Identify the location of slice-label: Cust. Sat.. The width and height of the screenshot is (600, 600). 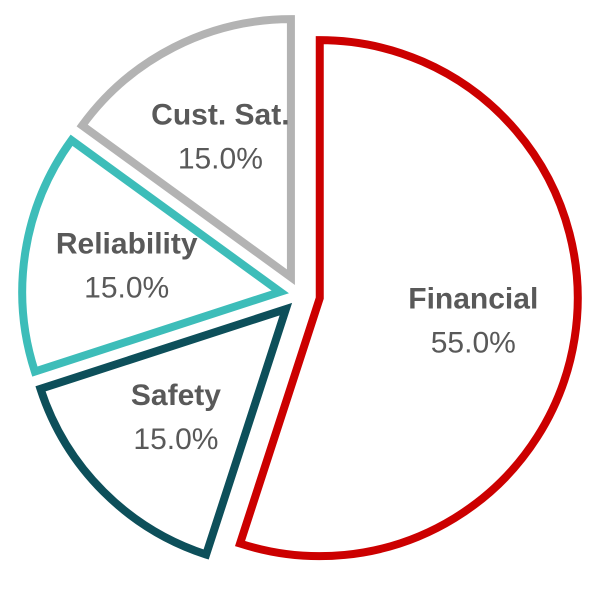
(220, 115).